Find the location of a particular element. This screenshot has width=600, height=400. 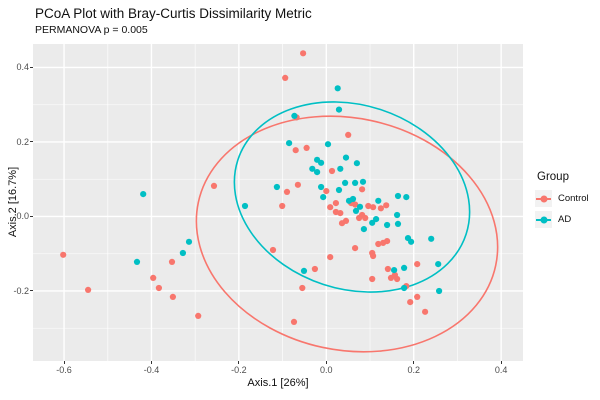

y-tick-label: 0.0 is located at coordinates (22, 216).